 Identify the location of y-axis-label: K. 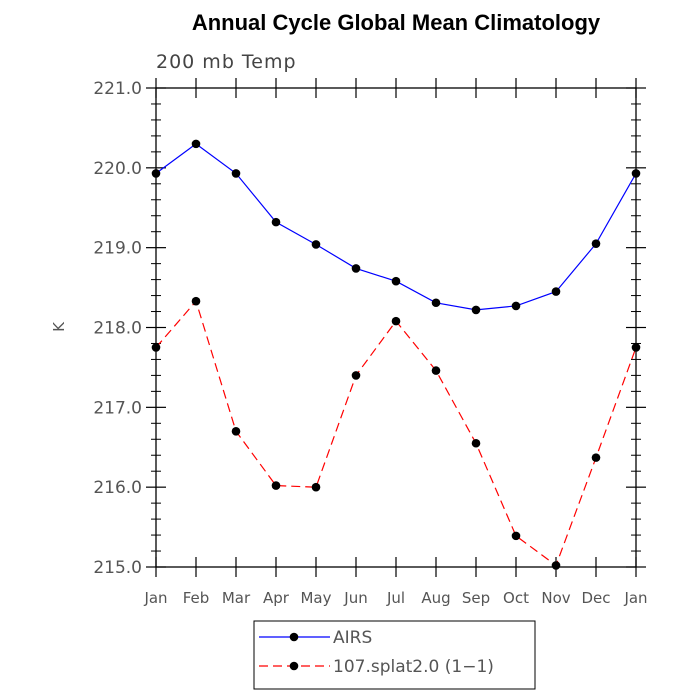
(59, 326).